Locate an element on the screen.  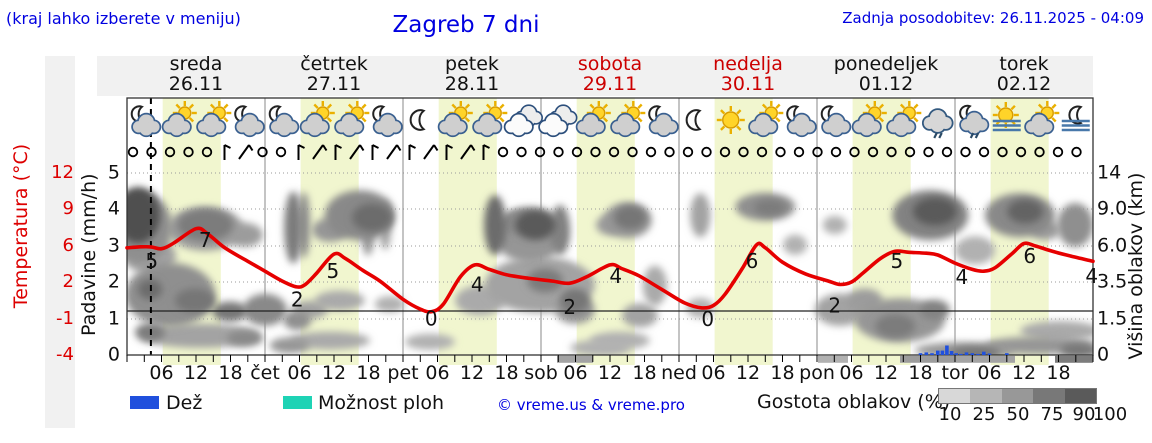
density-tick-label: 100 is located at coordinates (1110, 414).